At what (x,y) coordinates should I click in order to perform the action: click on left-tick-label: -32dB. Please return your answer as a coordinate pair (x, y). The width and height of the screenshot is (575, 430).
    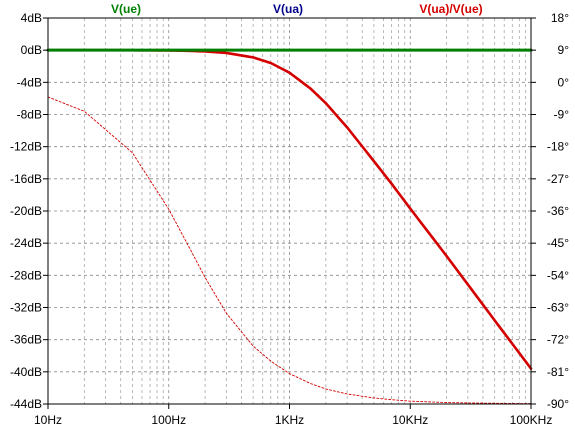
    Looking at the image, I should click on (26, 308).